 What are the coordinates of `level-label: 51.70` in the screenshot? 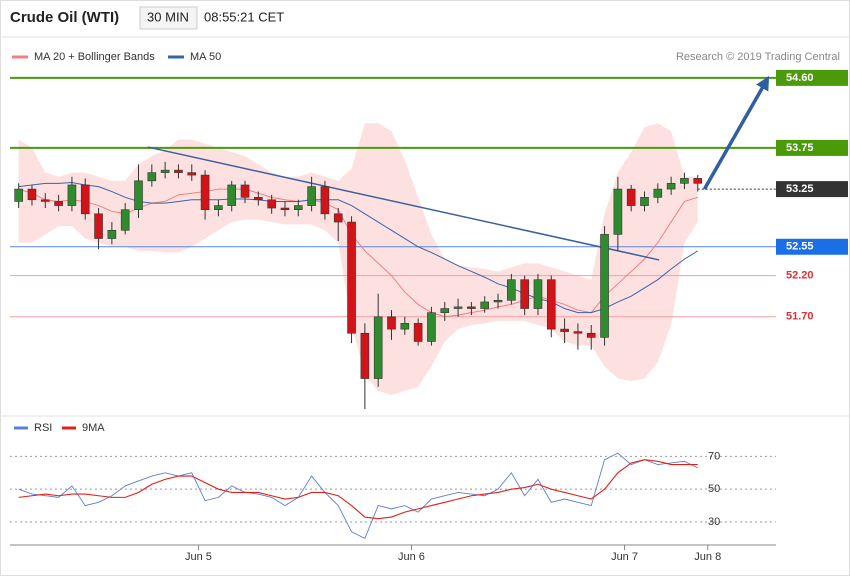 It's located at (800, 317).